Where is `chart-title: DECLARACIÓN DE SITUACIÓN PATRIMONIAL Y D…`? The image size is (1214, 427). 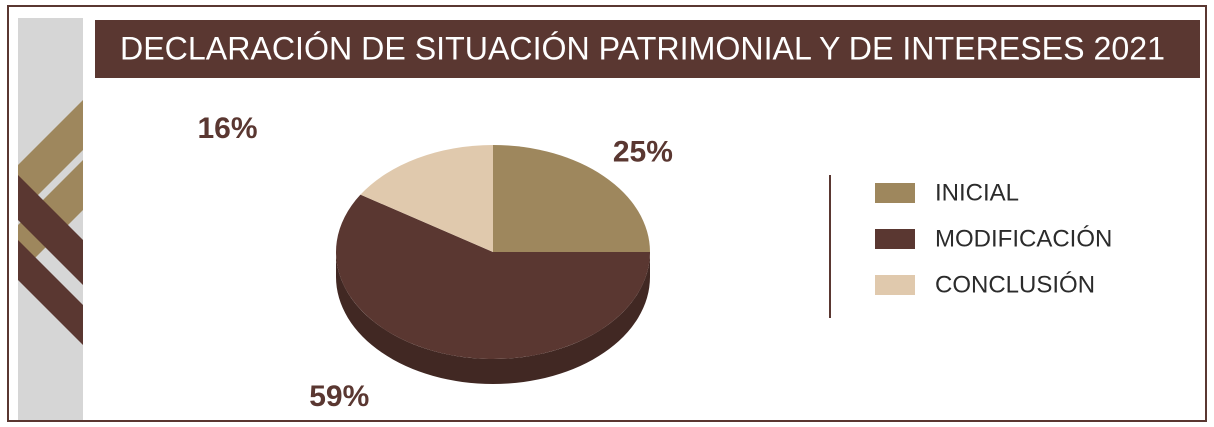 chart-title: DECLARACIÓN DE SITUACIÓN PATRIMONIAL Y D… is located at coordinates (642, 48).